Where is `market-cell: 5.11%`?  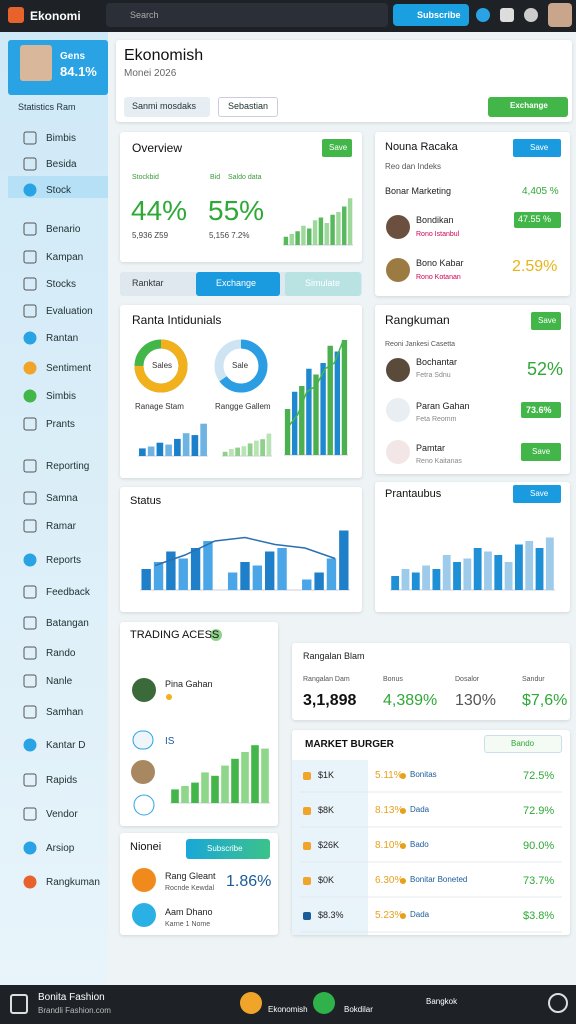
market-cell: 5.11% is located at coordinates (389, 775).